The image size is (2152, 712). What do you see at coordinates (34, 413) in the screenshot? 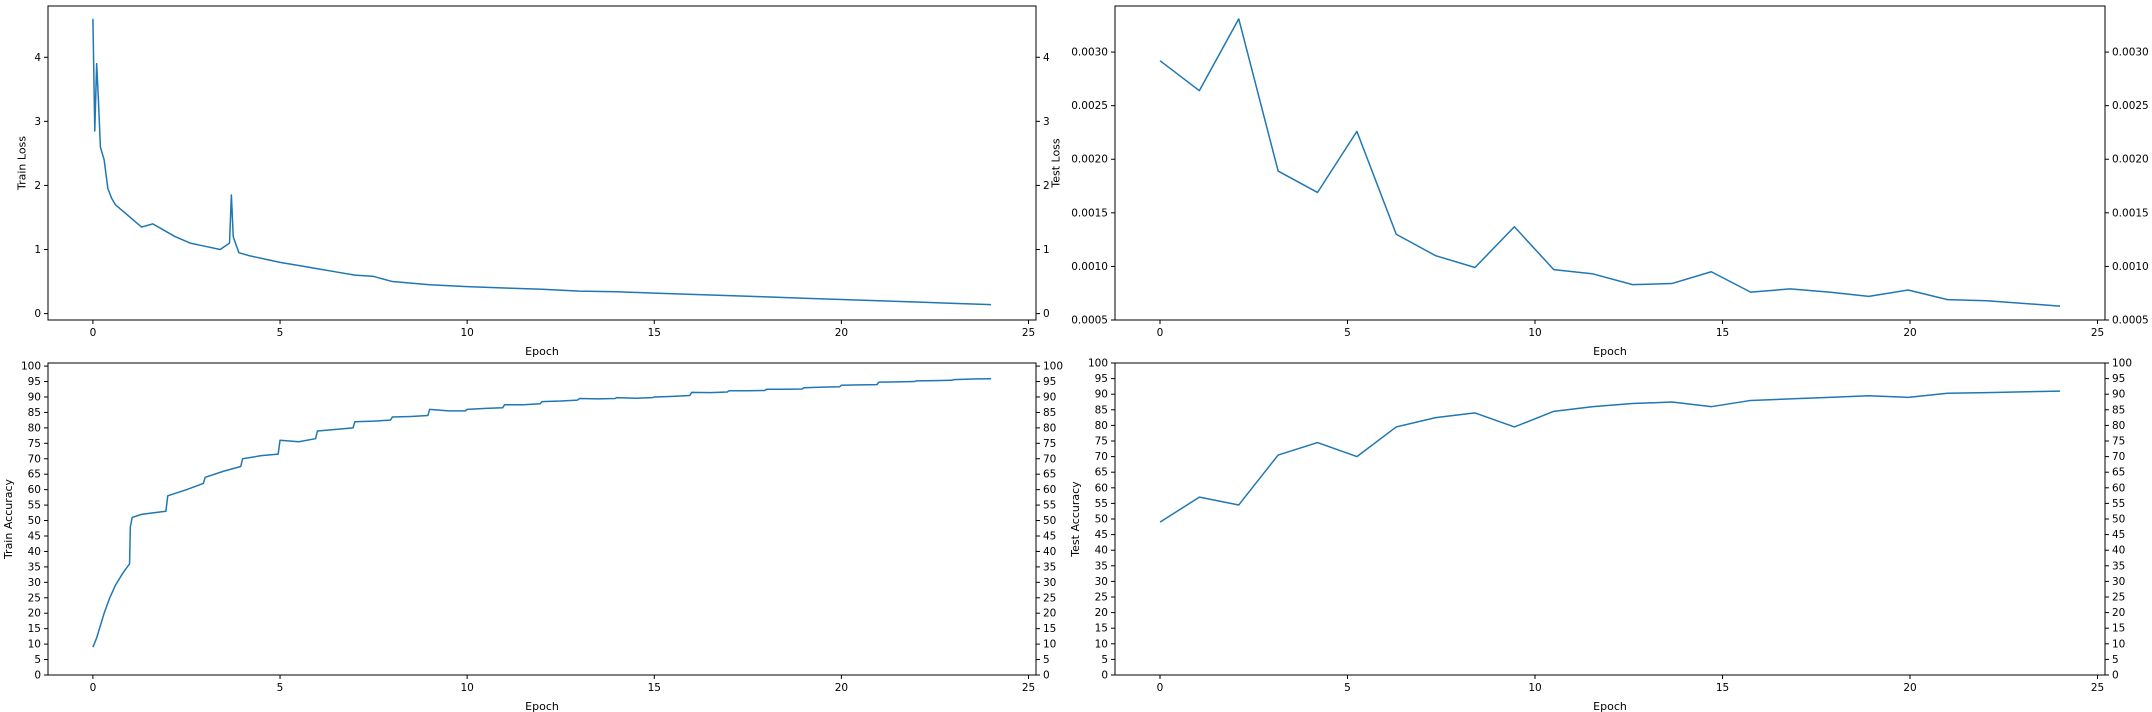
I see `y-tick-label: 85` at bounding box center [34, 413].